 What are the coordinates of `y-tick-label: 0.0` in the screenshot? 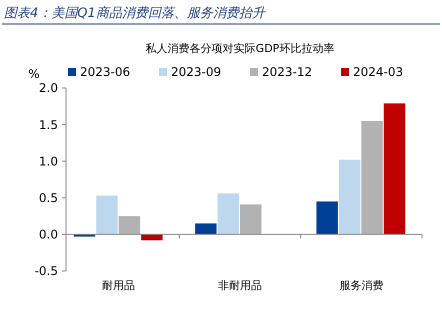 It's located at (48, 235).